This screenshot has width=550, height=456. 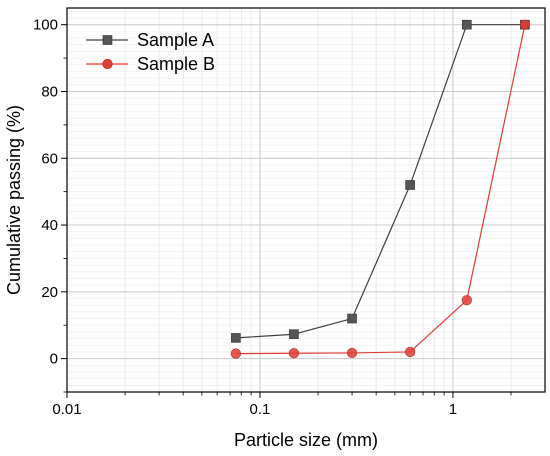 What do you see at coordinates (54, 359) in the screenshot?
I see `y-tick-label: 0` at bounding box center [54, 359].